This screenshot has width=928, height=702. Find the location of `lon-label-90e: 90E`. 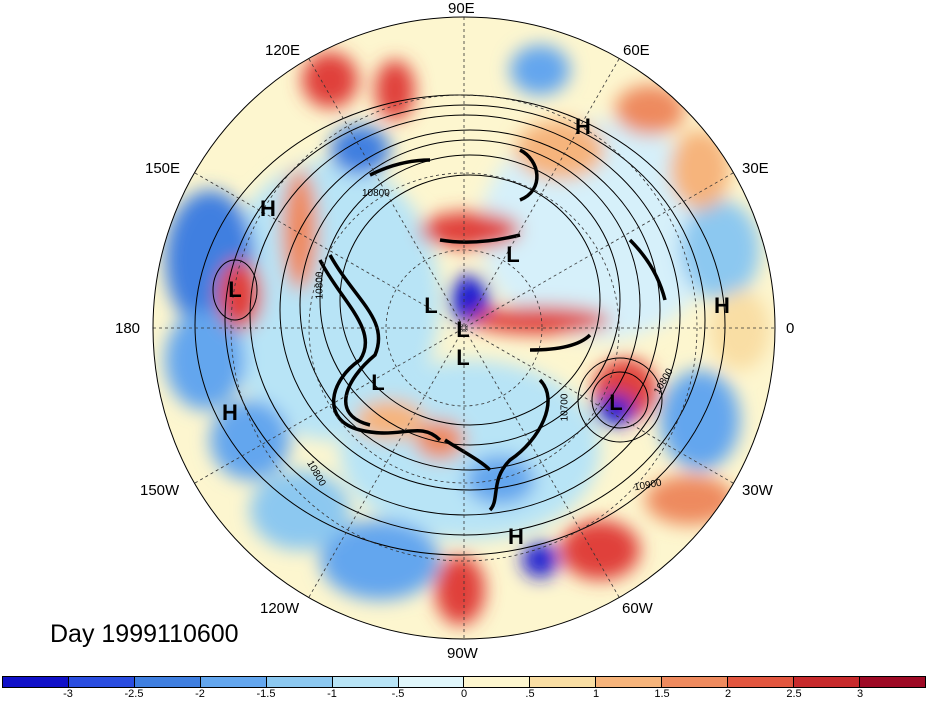

lon-label-90e: 90E is located at coordinates (461, 8).